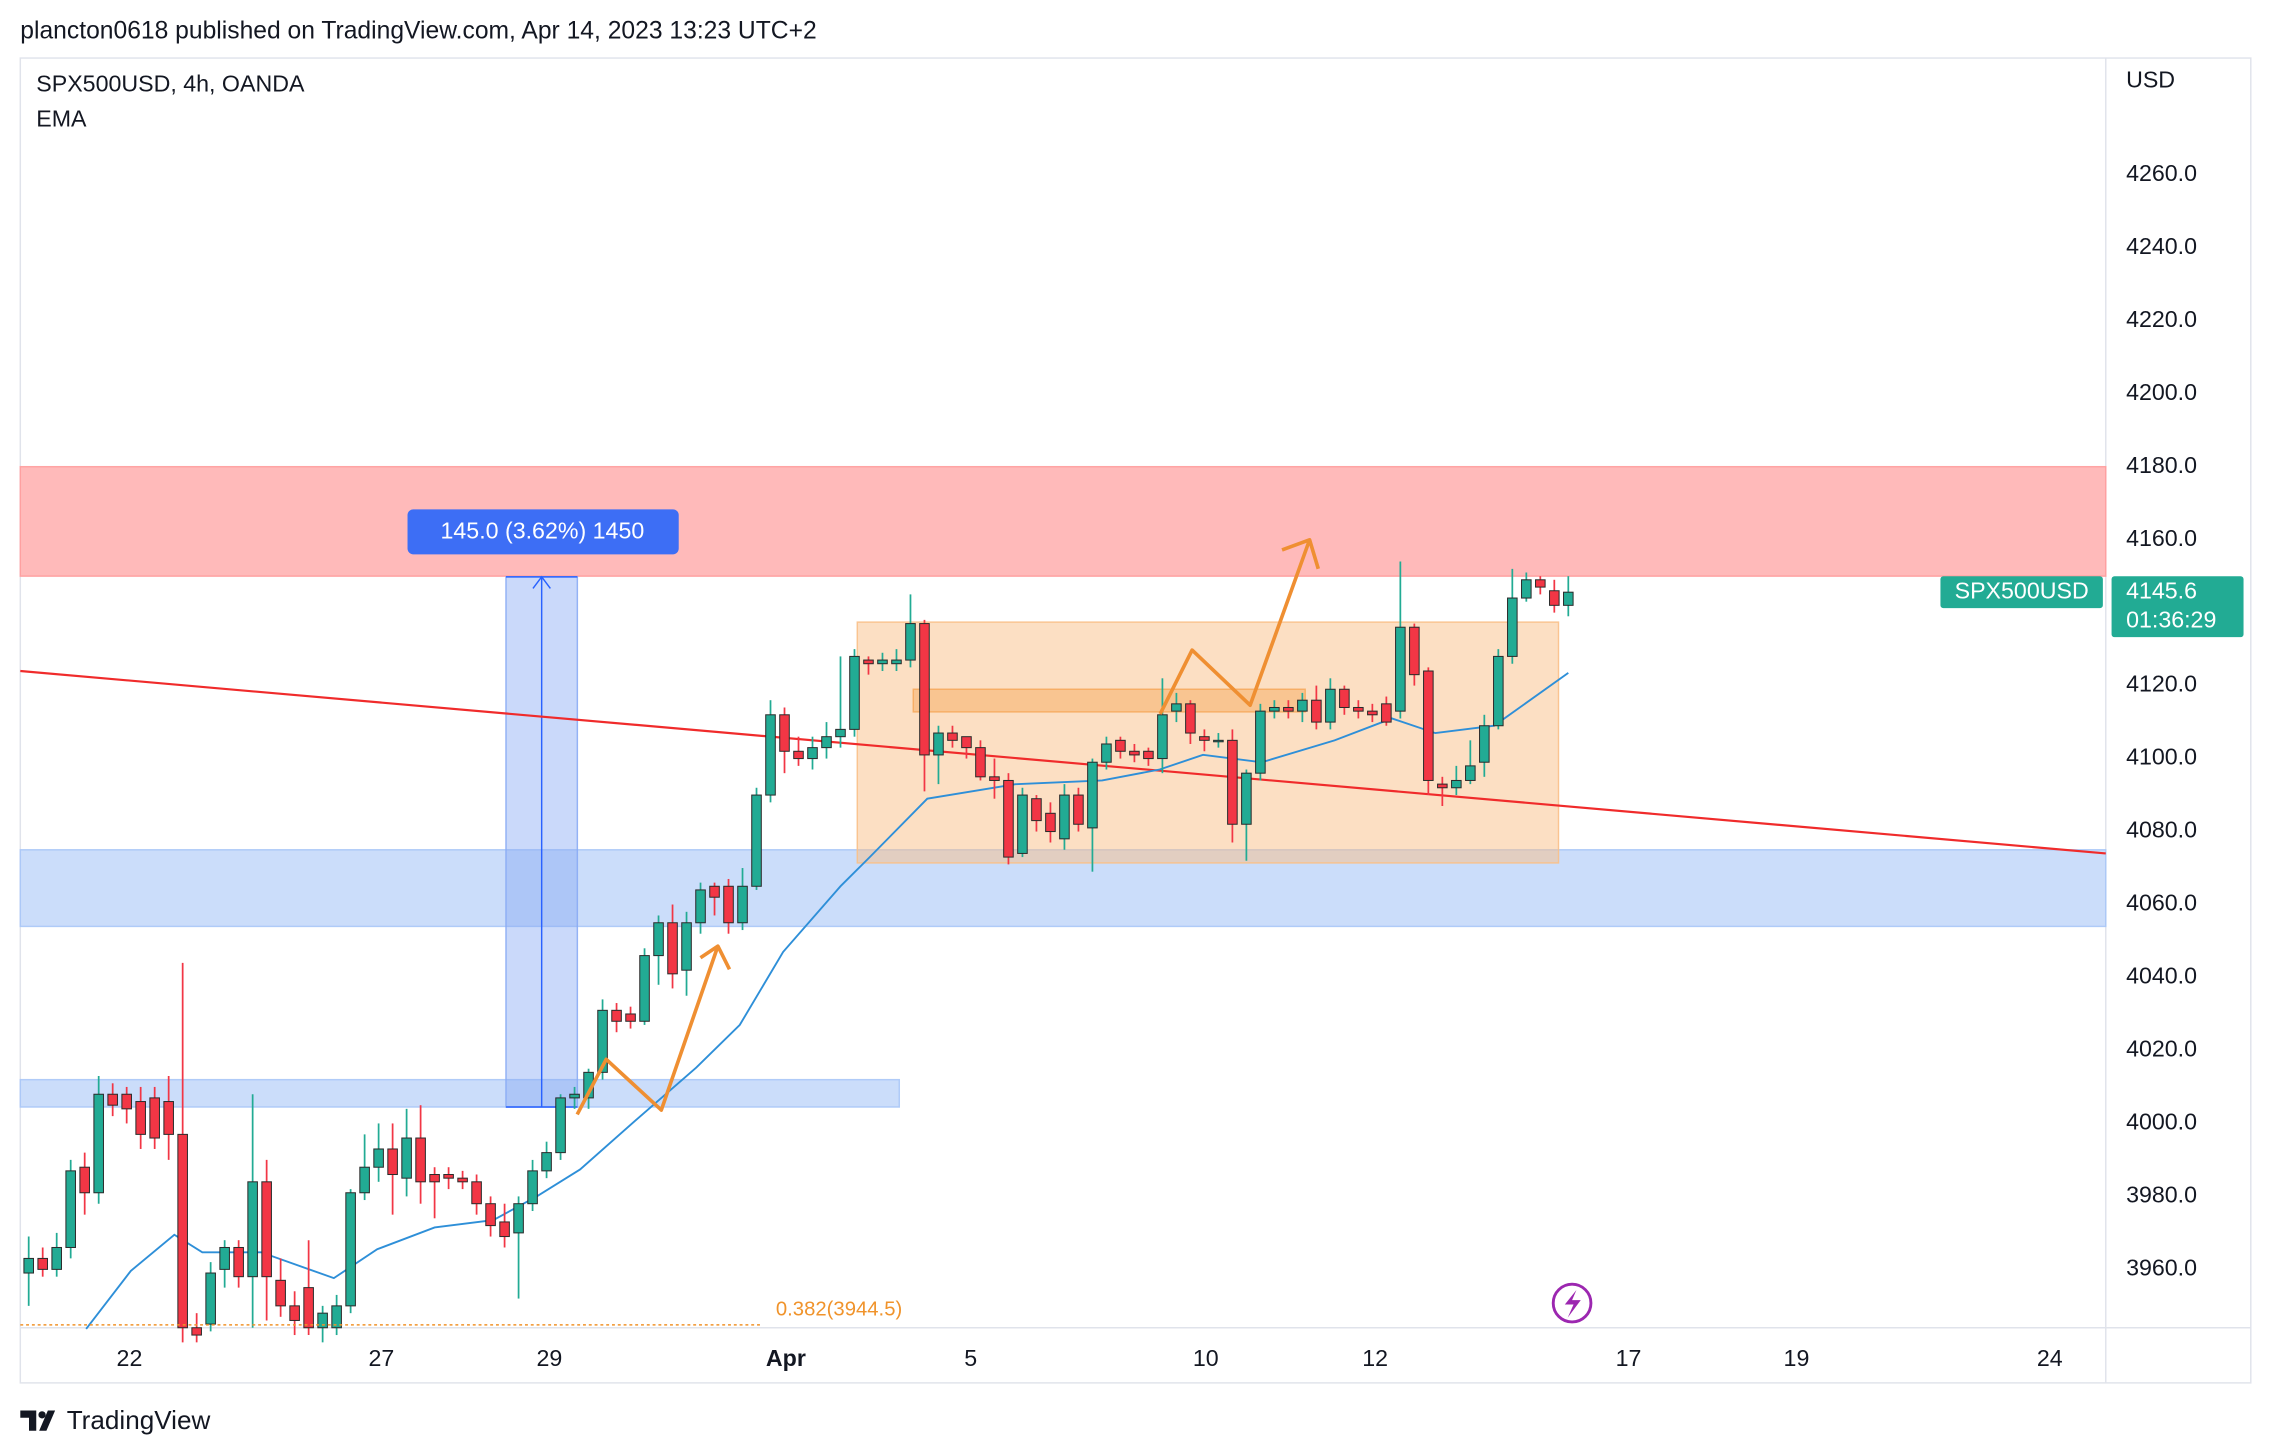 This screenshot has height=1454, width=2274. What do you see at coordinates (839, 1310) in the screenshot?
I see `fib-label: 0.382(3944.5)` at bounding box center [839, 1310].